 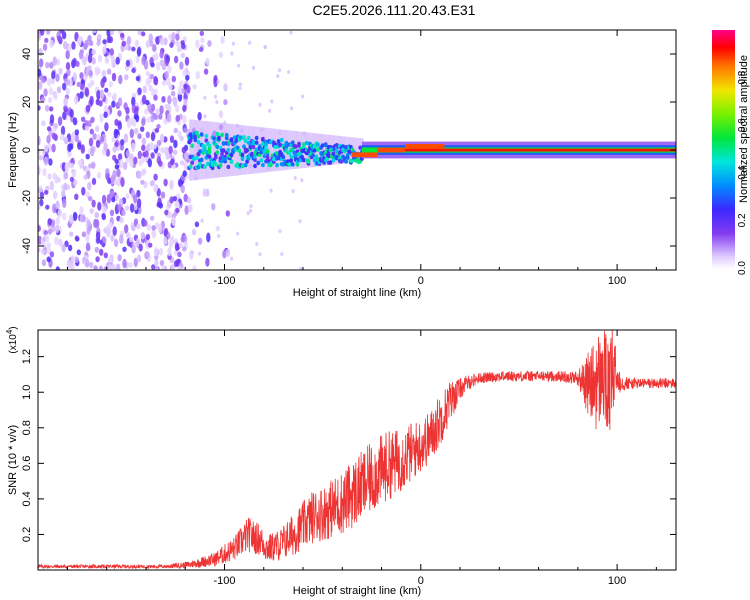 I want to click on y-scale-note: (x104), so click(x=12, y=339).